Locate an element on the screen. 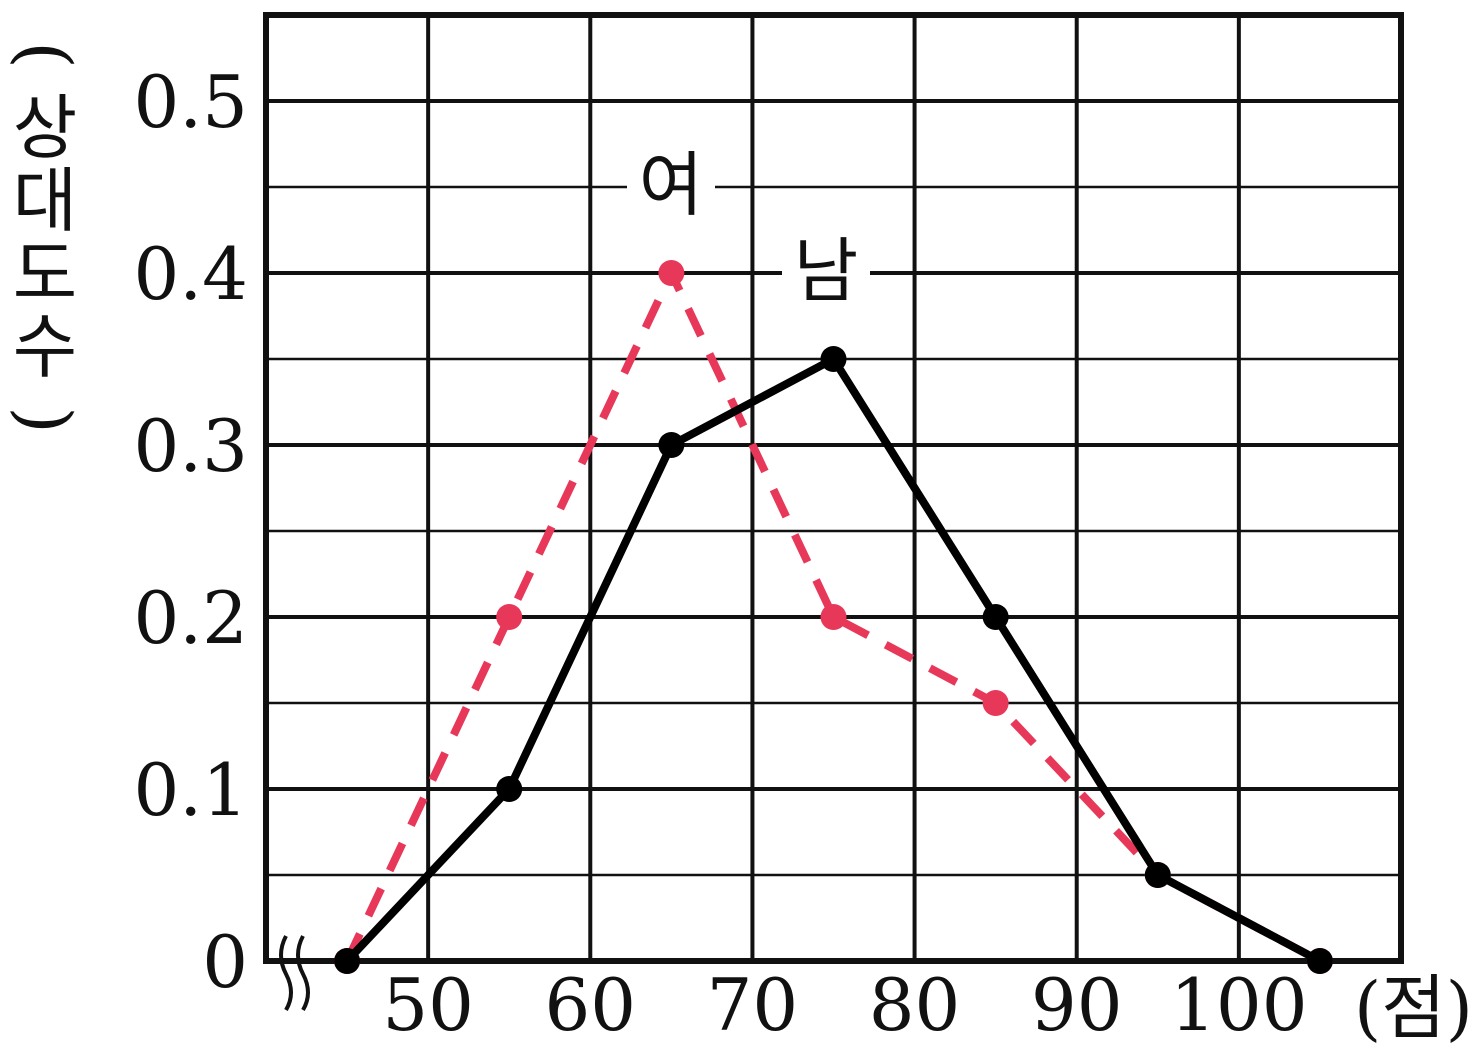  y-tick-label: 0.4 is located at coordinates (190, 274).